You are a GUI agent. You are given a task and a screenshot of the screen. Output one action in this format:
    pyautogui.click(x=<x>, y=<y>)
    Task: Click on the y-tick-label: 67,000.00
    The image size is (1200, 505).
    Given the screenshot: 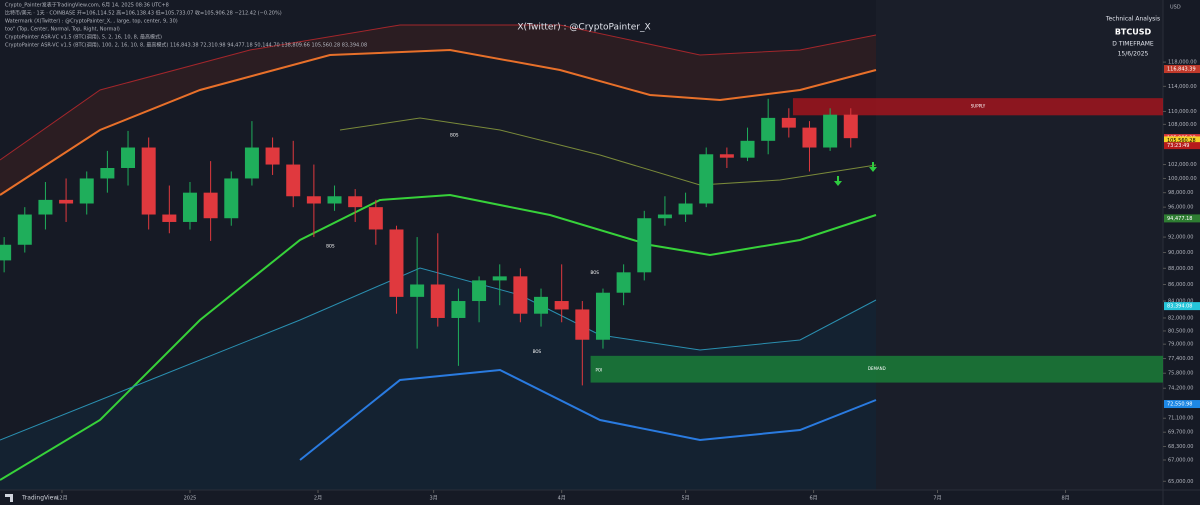 What is the action you would take?
    pyautogui.click(x=1180, y=460)
    